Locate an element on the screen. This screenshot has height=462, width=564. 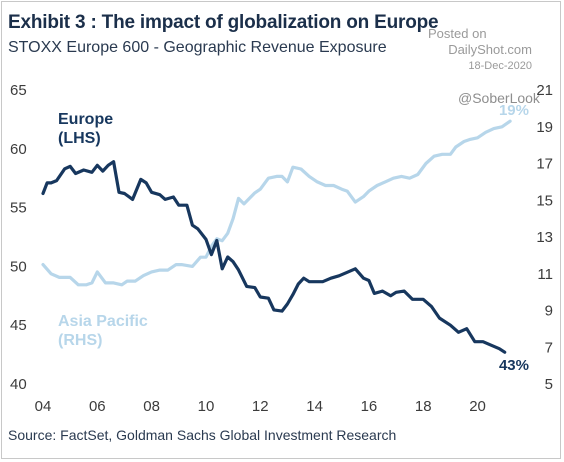
y-right-tick-label: 17 is located at coordinates (544, 164).